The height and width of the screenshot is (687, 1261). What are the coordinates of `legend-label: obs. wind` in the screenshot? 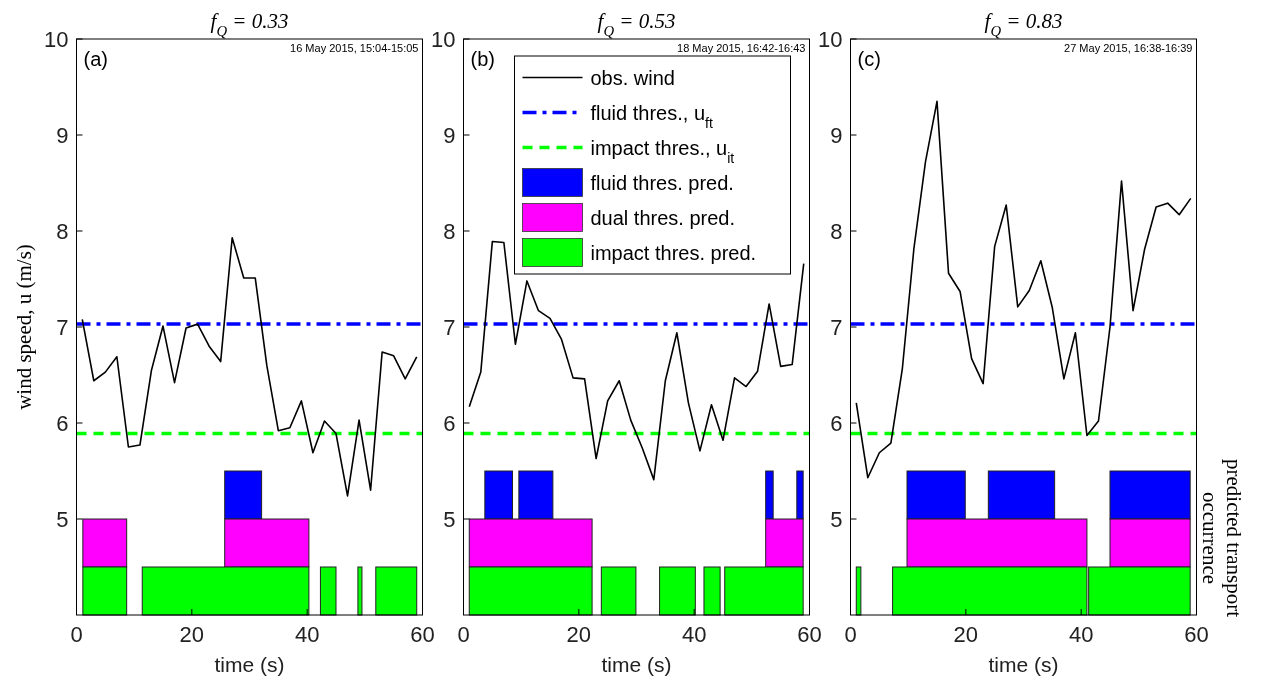 It's located at (632, 77).